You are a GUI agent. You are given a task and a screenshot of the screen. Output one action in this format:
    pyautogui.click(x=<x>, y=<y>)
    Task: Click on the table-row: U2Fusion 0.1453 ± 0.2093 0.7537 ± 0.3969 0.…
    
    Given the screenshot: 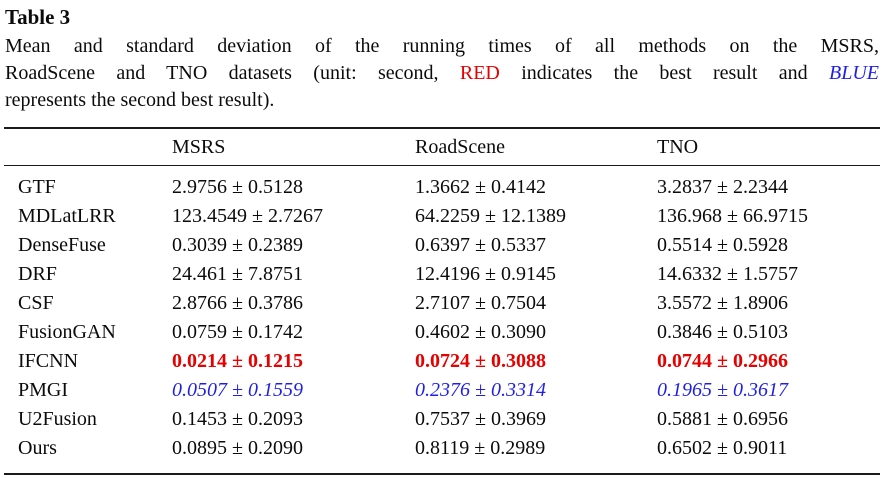 What is the action you would take?
    pyautogui.click(x=442, y=419)
    